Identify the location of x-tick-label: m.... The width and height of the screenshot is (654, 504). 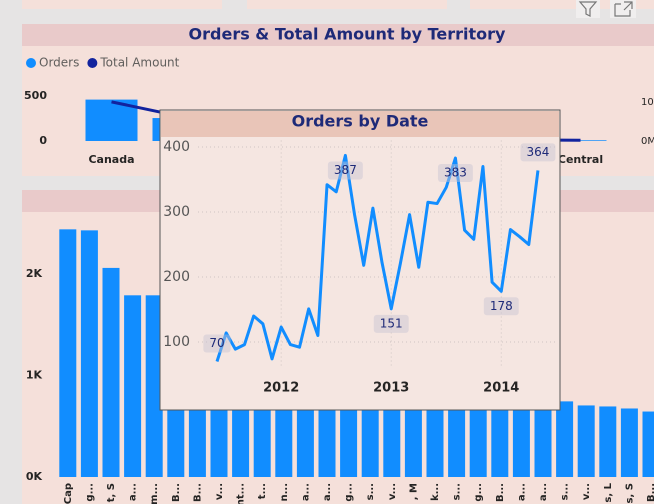
(154, 493).